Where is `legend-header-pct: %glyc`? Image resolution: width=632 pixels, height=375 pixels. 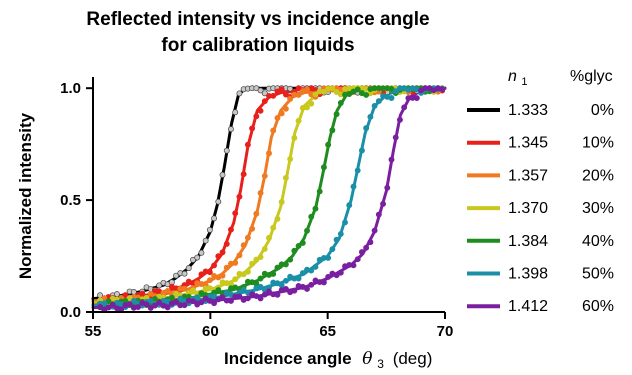 legend-header-pct: %glyc is located at coordinates (591, 76).